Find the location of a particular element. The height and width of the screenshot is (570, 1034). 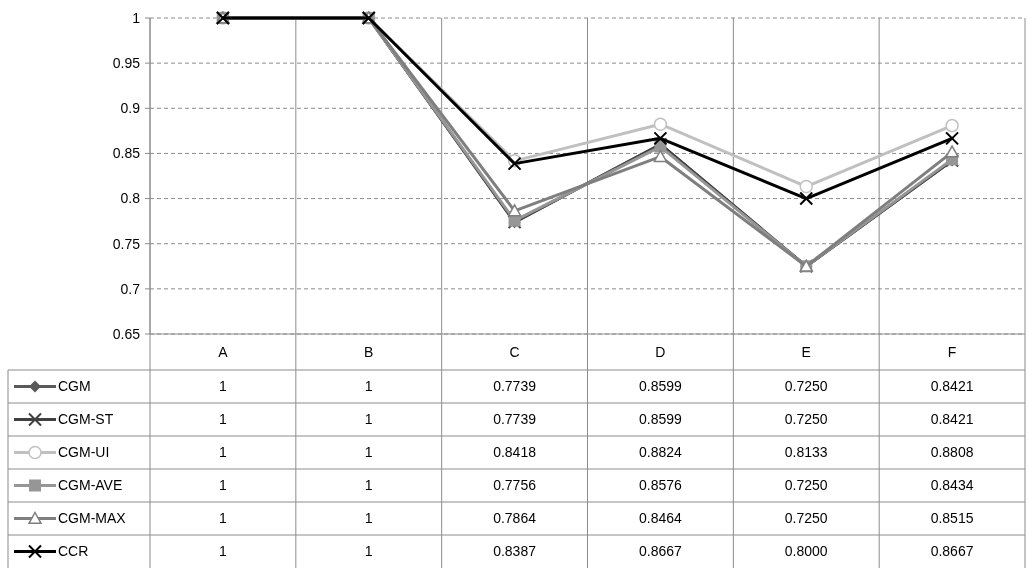

y-tick-label: 0.8 is located at coordinates (130, 198).